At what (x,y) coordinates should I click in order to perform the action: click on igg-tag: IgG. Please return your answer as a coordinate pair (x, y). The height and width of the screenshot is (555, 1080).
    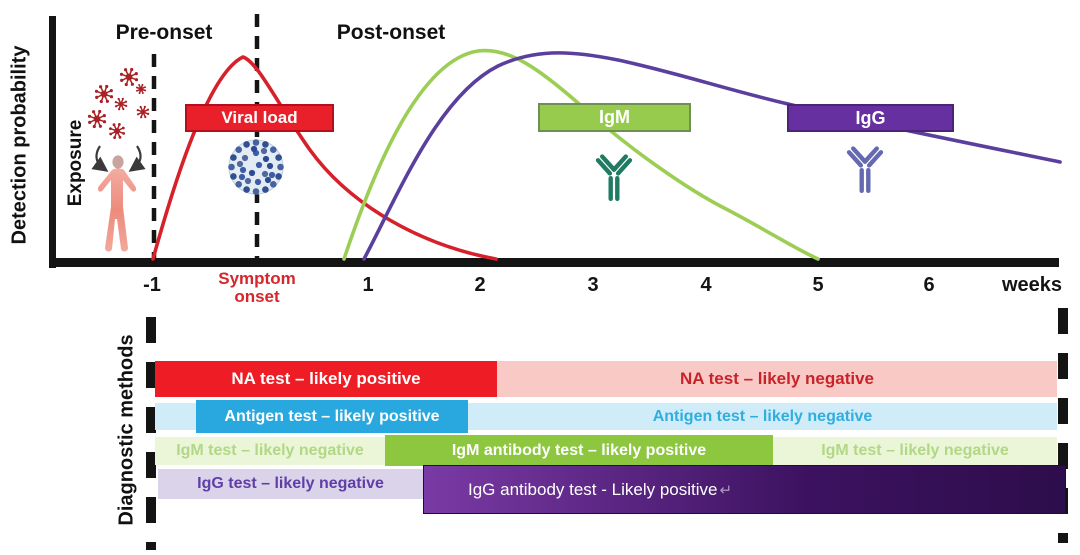
    Looking at the image, I should click on (870, 118).